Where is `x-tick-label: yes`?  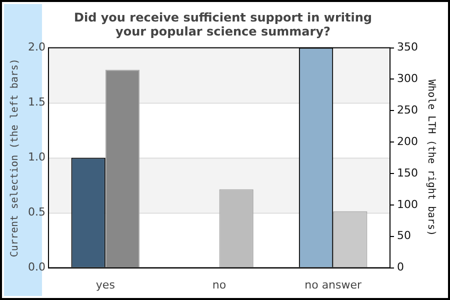 x-tick-label: yes is located at coordinates (106, 285).